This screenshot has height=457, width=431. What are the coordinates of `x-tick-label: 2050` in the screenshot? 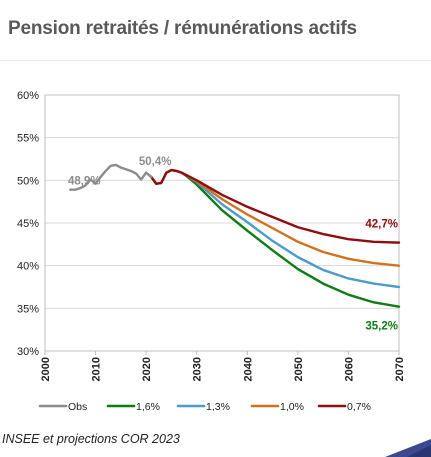 It's located at (299, 369).